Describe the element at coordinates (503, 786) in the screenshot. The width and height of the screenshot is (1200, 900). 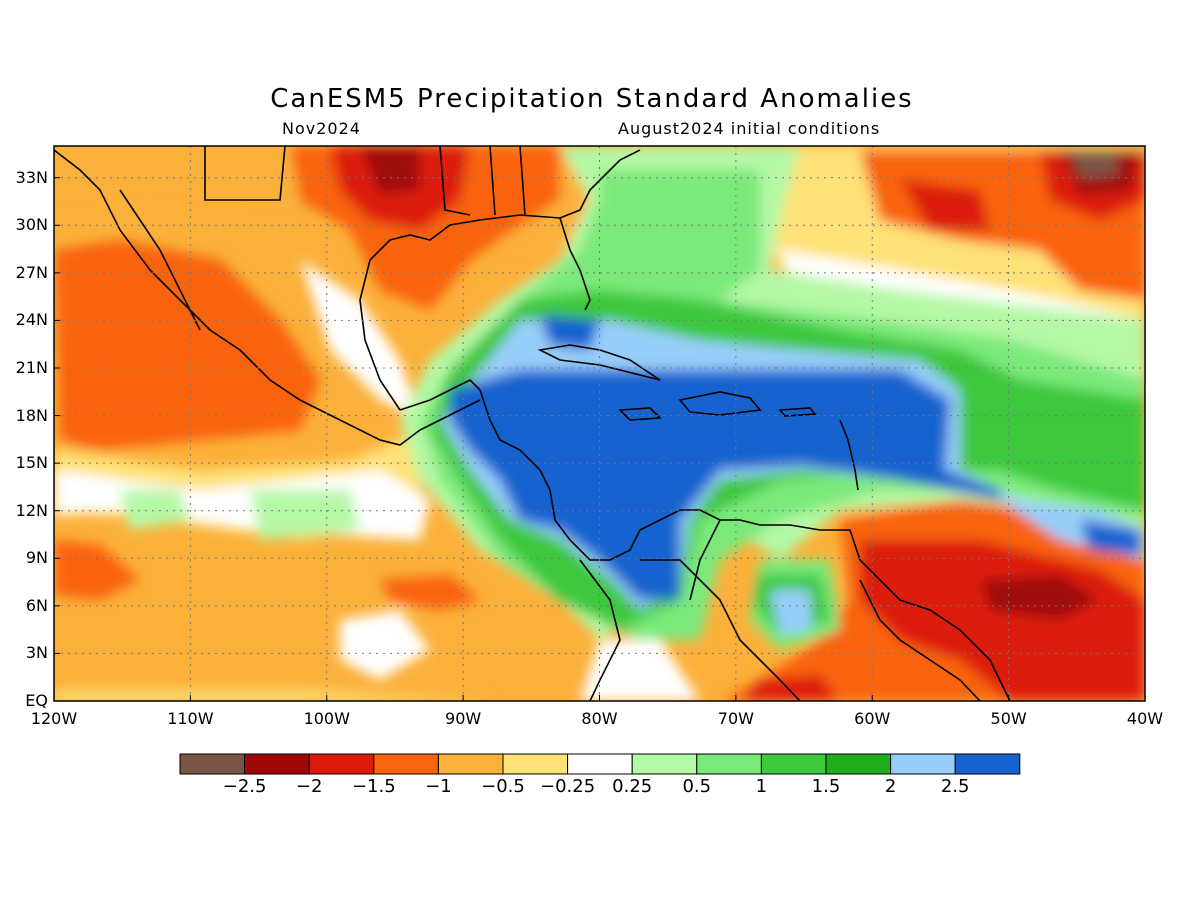
I see `colorbar-label: −0.5` at that location.